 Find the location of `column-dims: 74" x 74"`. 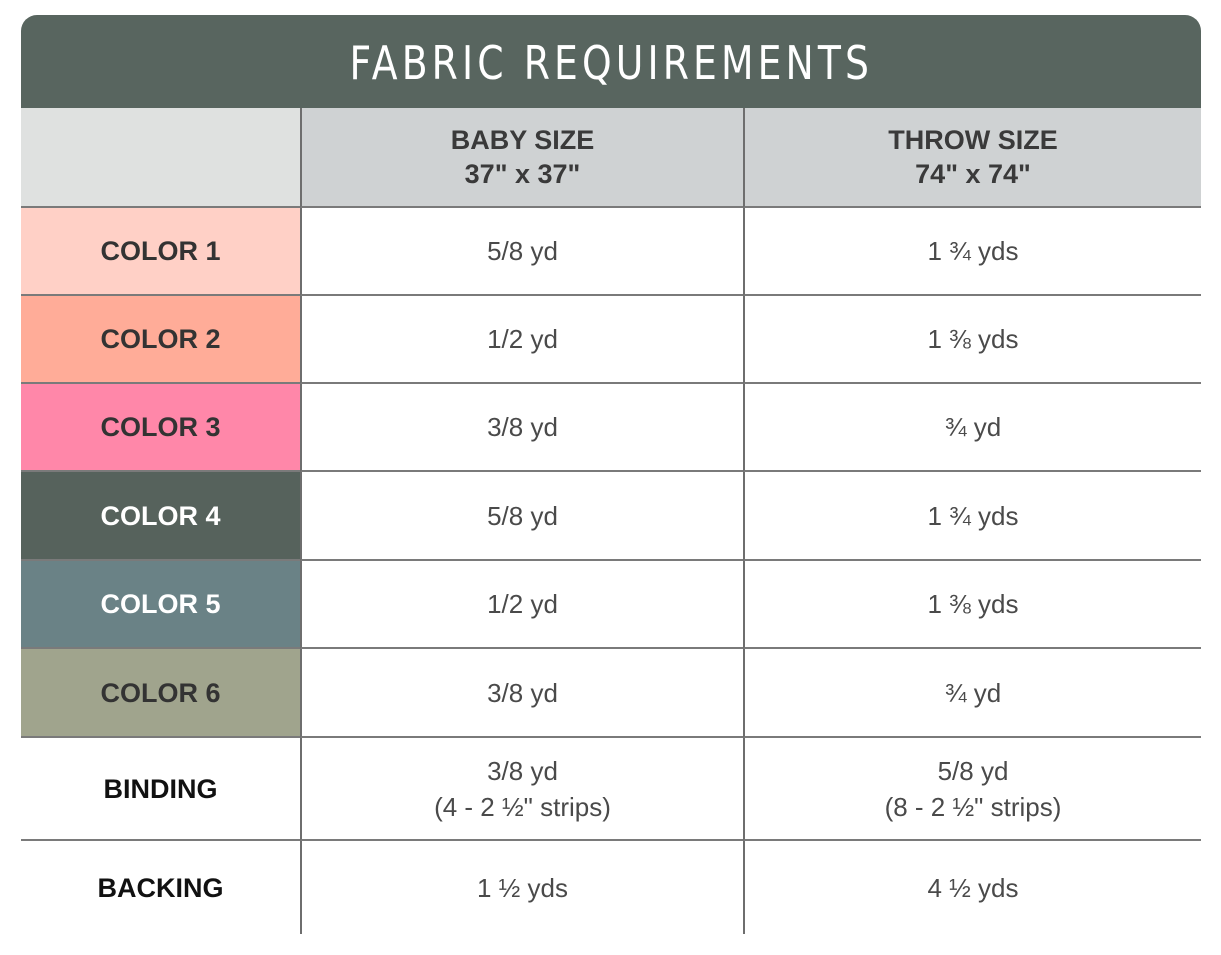

column-dims: 74" x 74" is located at coordinates (973, 174).